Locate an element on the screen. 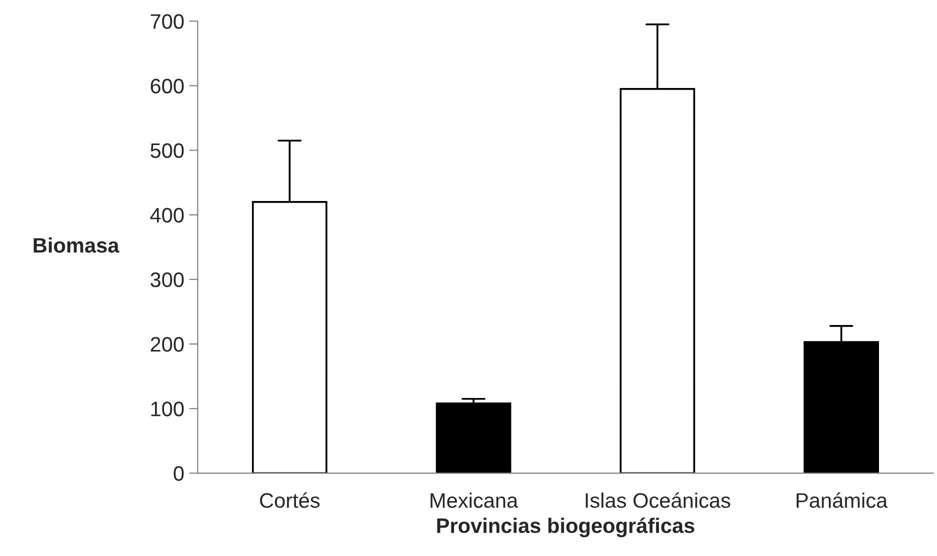 The image size is (937, 556). y-tick-label: 0 is located at coordinates (179, 473).